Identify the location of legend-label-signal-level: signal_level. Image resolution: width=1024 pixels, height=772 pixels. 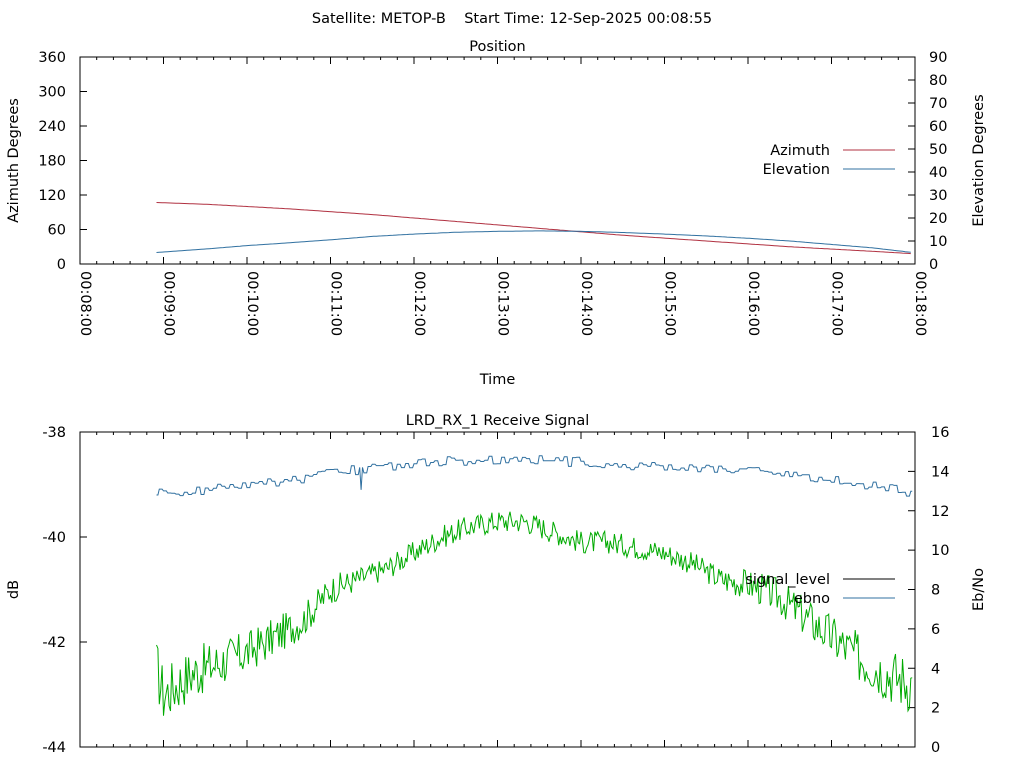
(787, 580).